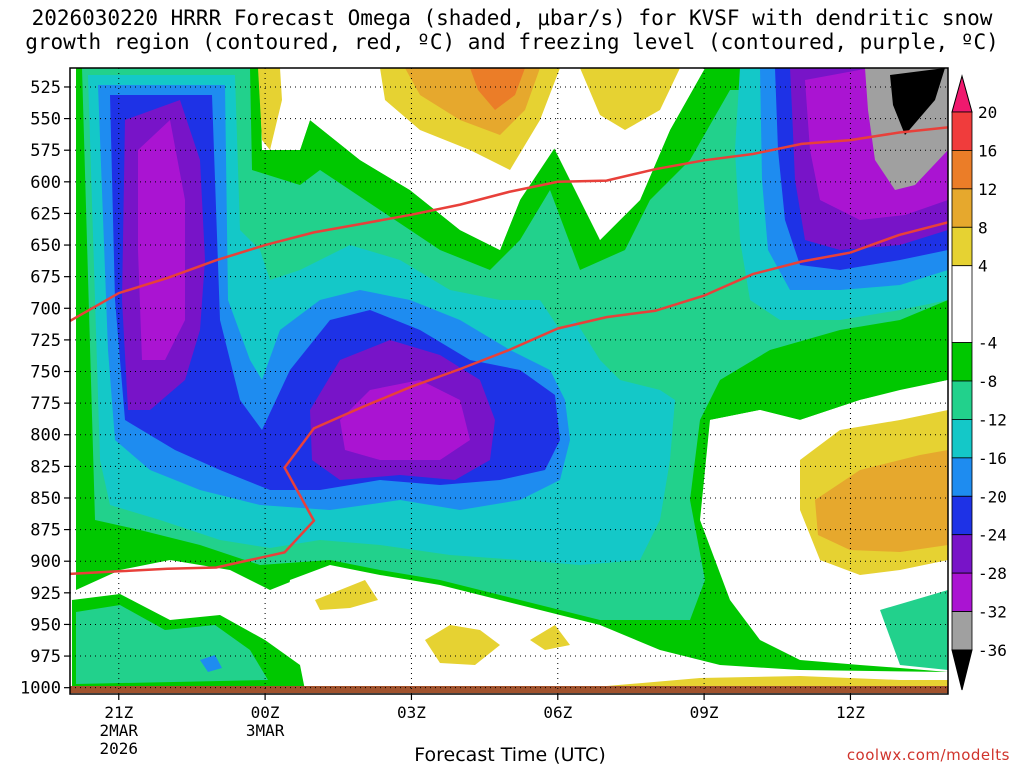 This screenshot has width=1024, height=768. Describe the element at coordinates (987, 343) in the screenshot. I see `colorbar-tick-label: -4` at that location.